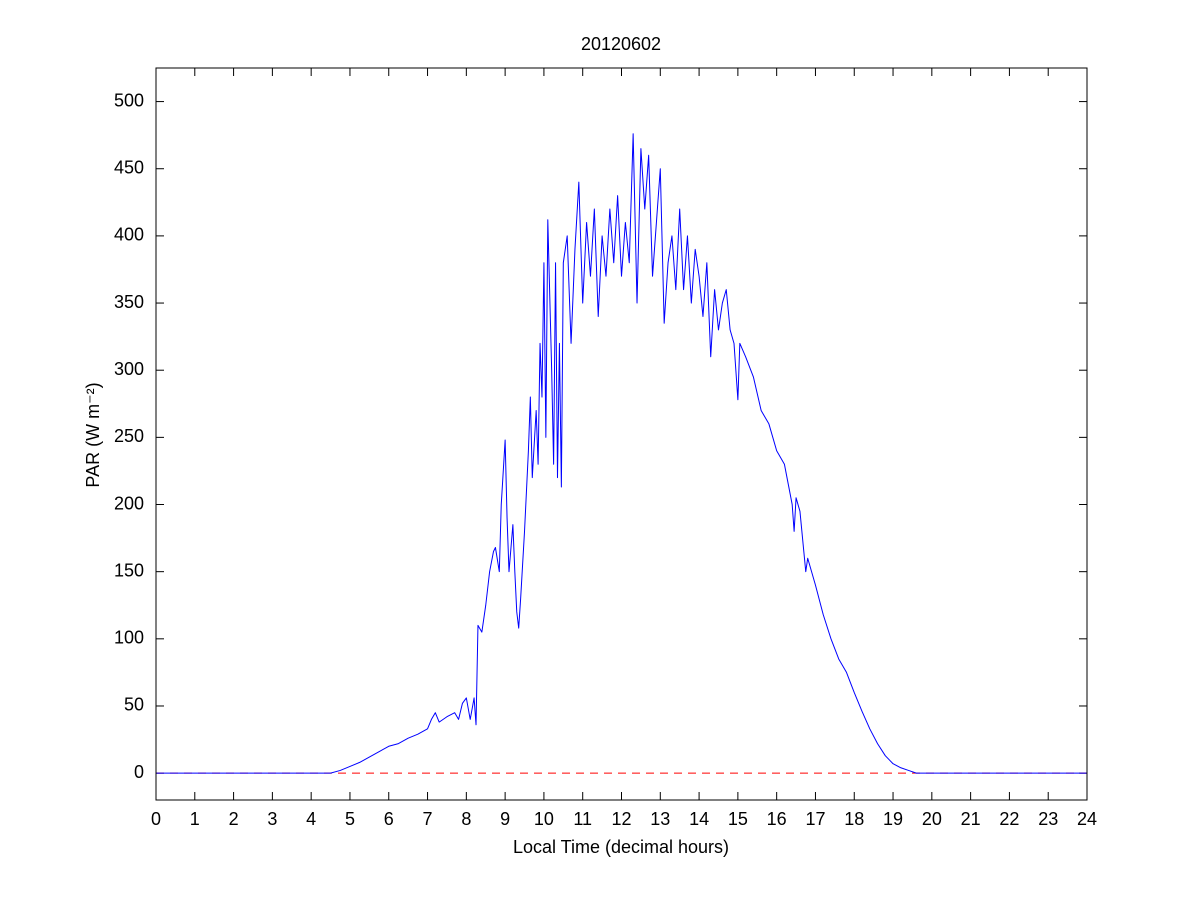 The height and width of the screenshot is (900, 1201). What do you see at coordinates (777, 819) in the screenshot?
I see `x-tick-label: 16` at bounding box center [777, 819].